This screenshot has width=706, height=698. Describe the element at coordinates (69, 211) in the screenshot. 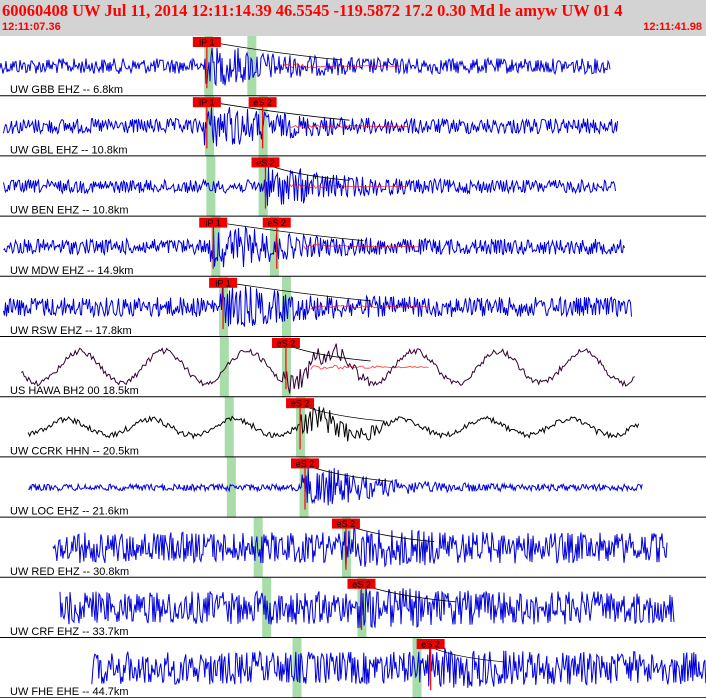

I see `station-label: UW BEN EHZ -- 10.8km` at that location.